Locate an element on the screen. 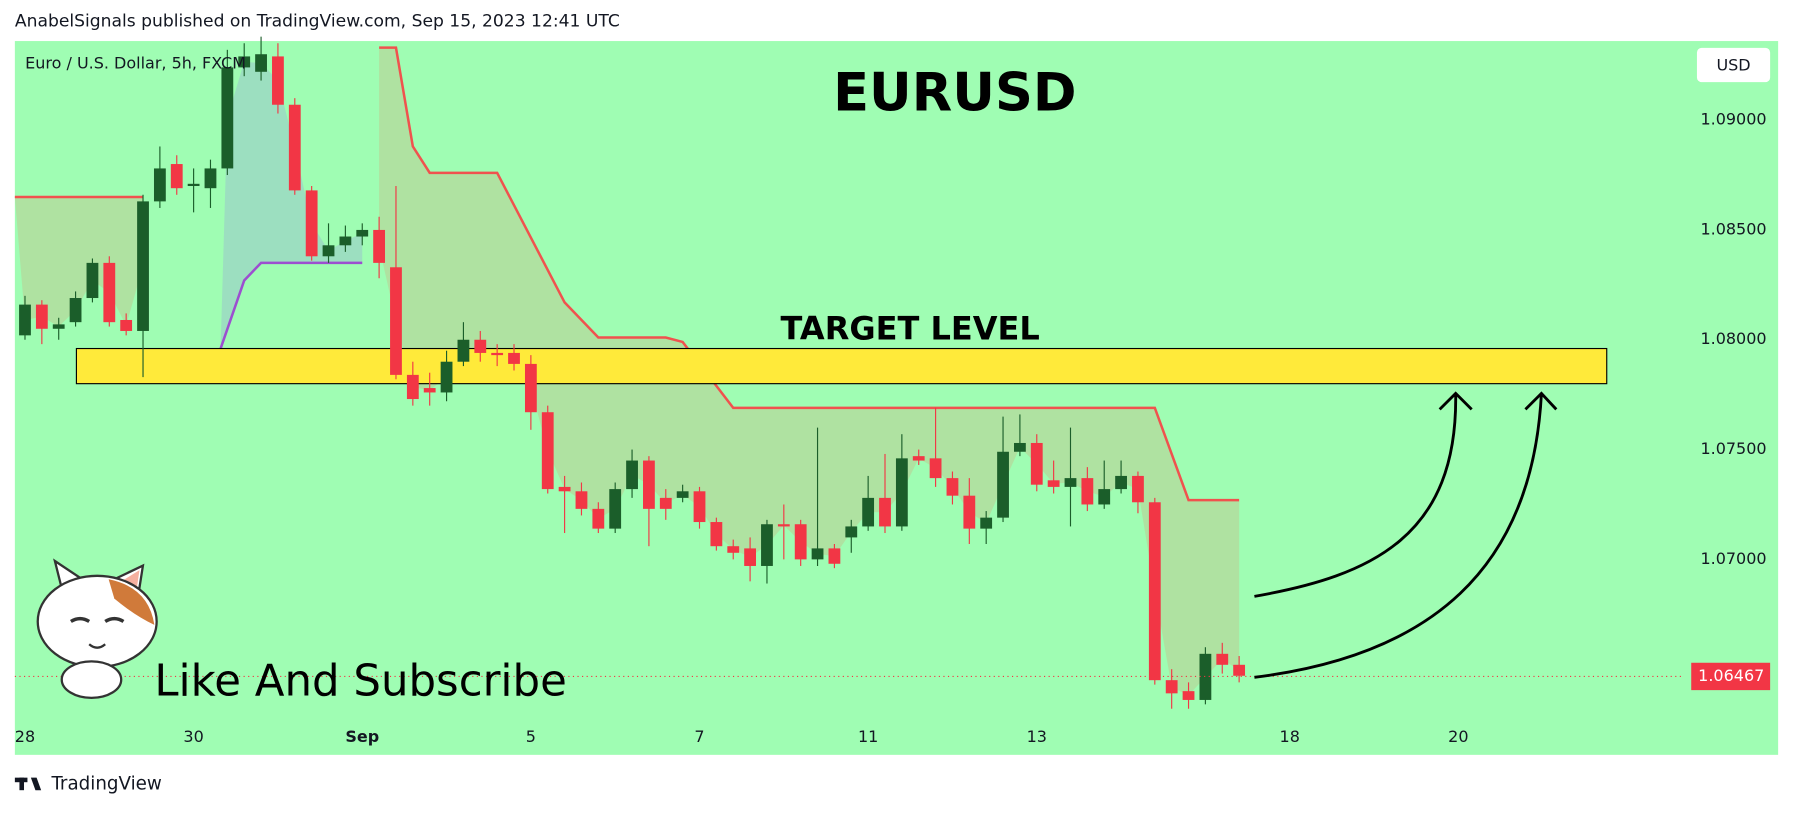  target-label: TARGET LEVEL is located at coordinates (910, 328).